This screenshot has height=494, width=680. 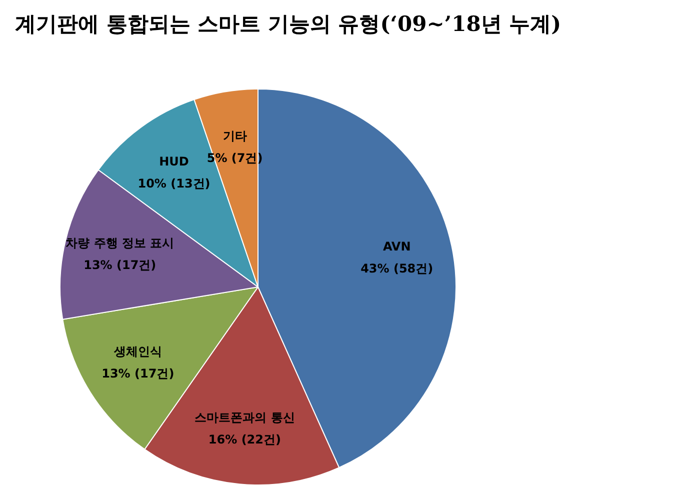 I want to click on data-label: 43% (58건), so click(x=397, y=268).